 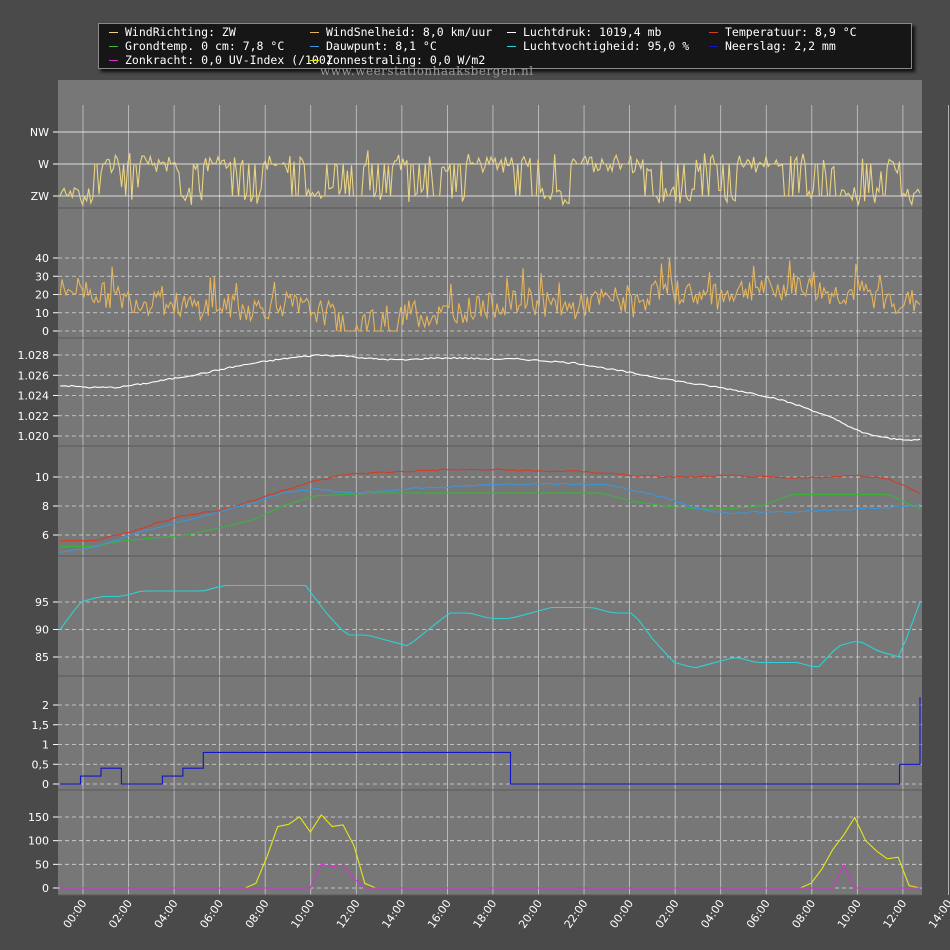 I want to click on panel-5: 85 90 95, so click(x=478, y=630).